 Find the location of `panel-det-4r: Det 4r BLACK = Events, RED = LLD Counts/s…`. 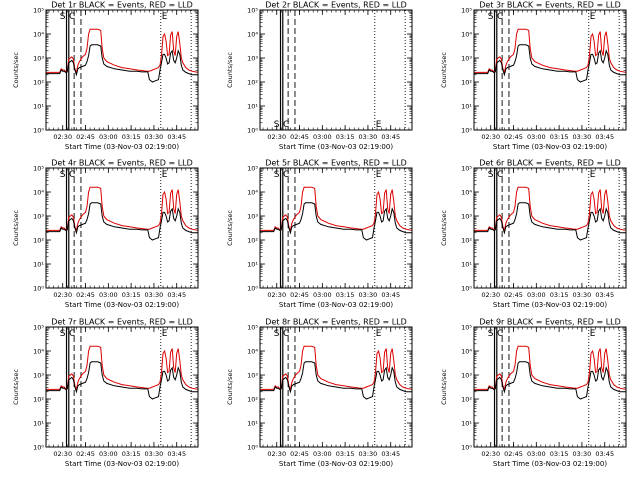

panel-det-4r: Det 4r BLACK = Events, RED = LLD Counts/s… is located at coordinates (105, 234).